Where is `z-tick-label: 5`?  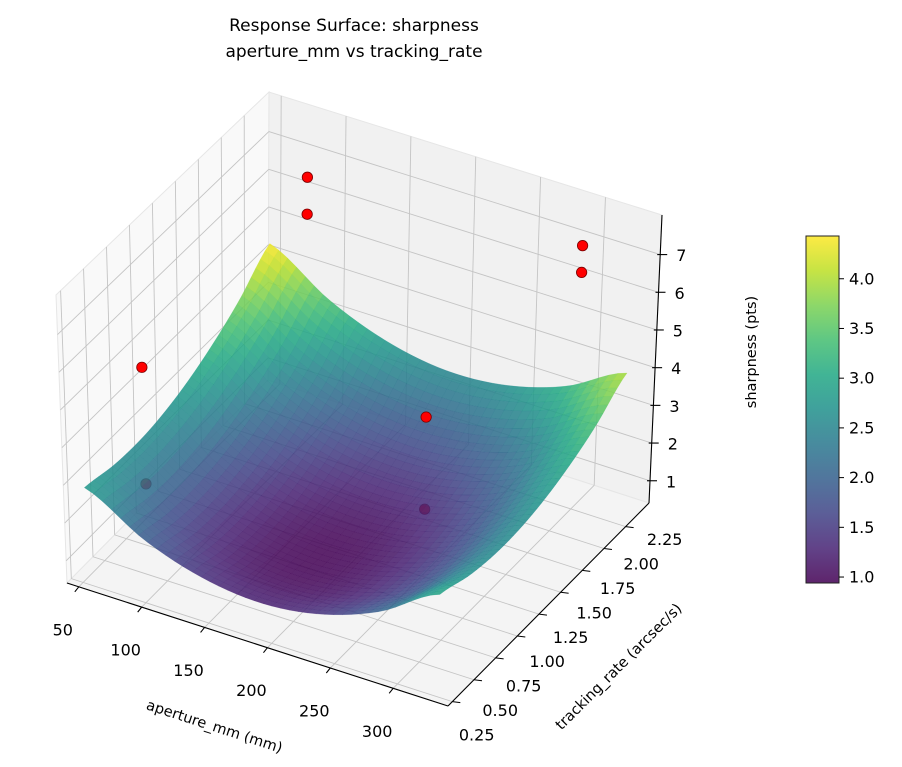
z-tick-label: 5 is located at coordinates (678, 330).